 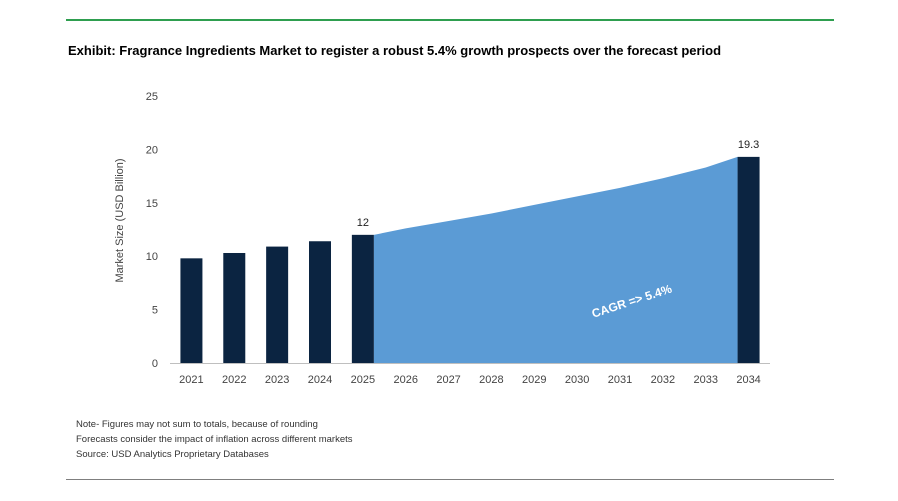 What do you see at coordinates (448, 380) in the screenshot?
I see `x-tick-label: 2027` at bounding box center [448, 380].